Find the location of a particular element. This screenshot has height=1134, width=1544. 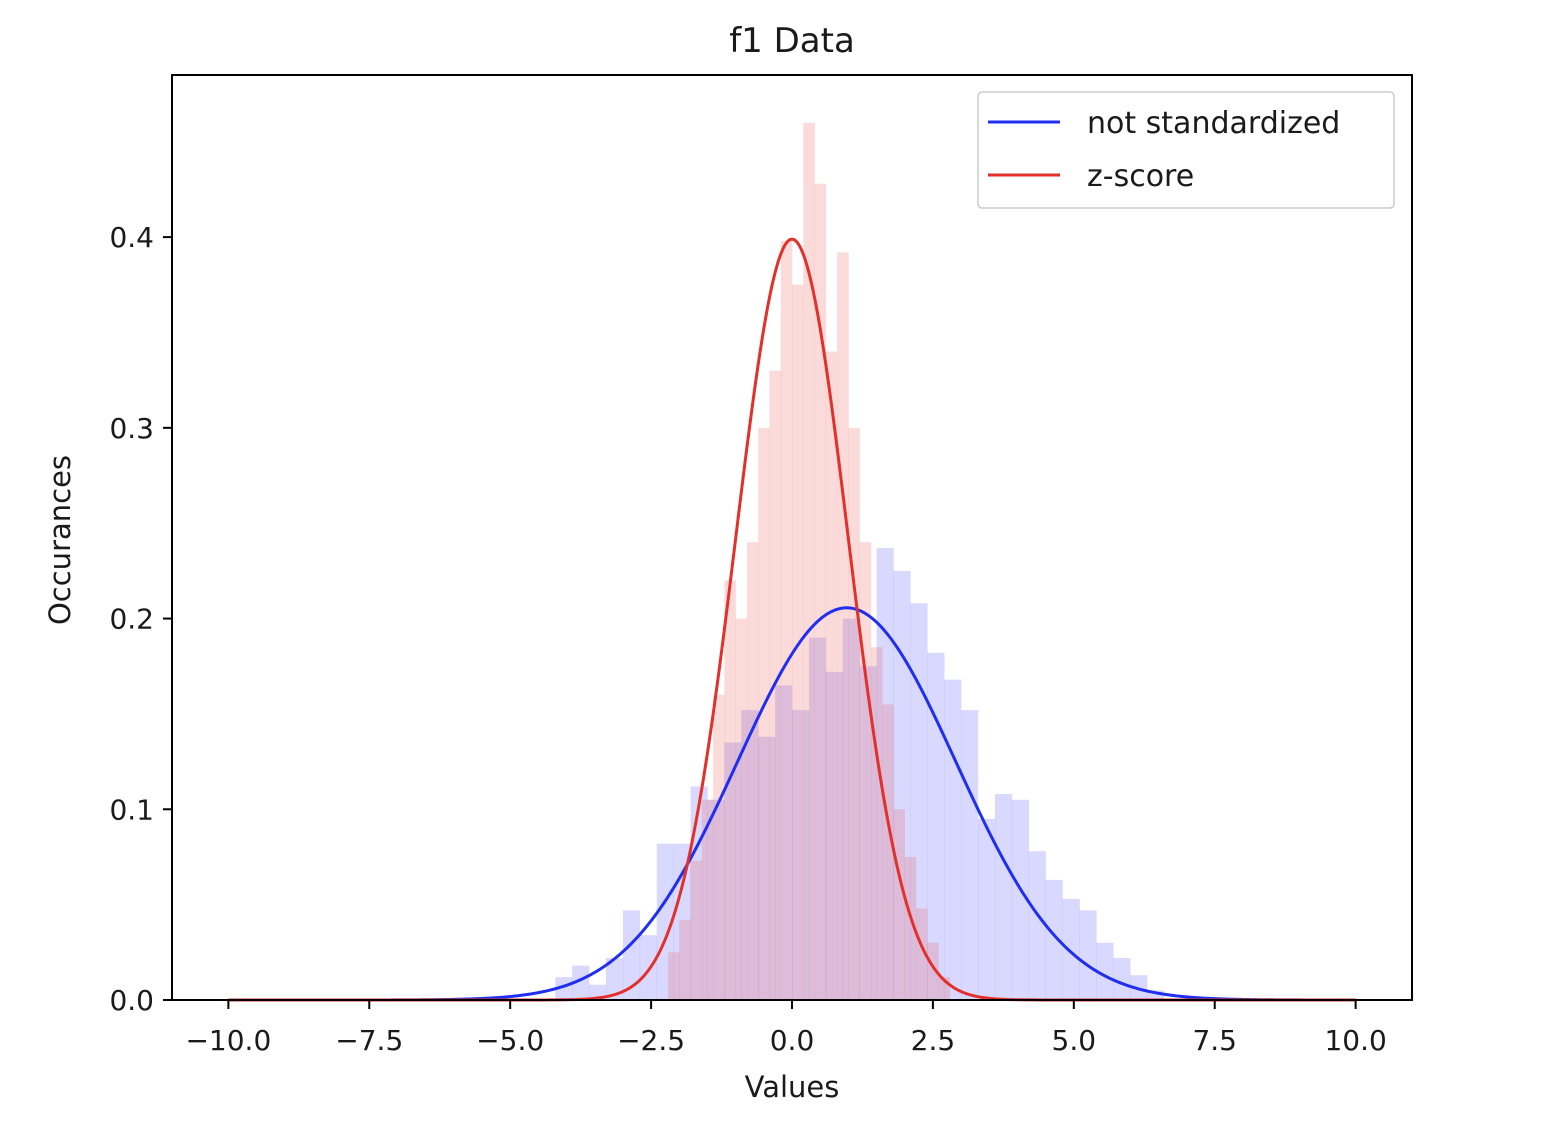

legend-box is located at coordinates (1186, 150).